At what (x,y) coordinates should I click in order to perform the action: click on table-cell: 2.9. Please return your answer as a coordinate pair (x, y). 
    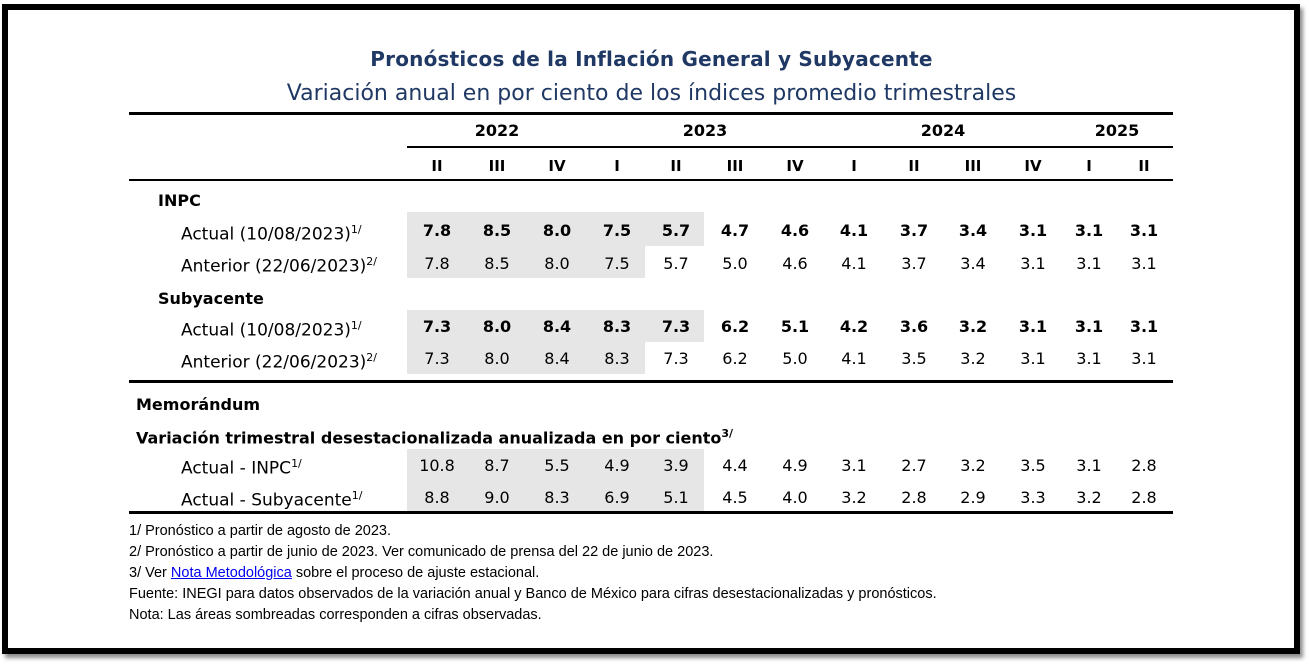
    Looking at the image, I should click on (973, 497).